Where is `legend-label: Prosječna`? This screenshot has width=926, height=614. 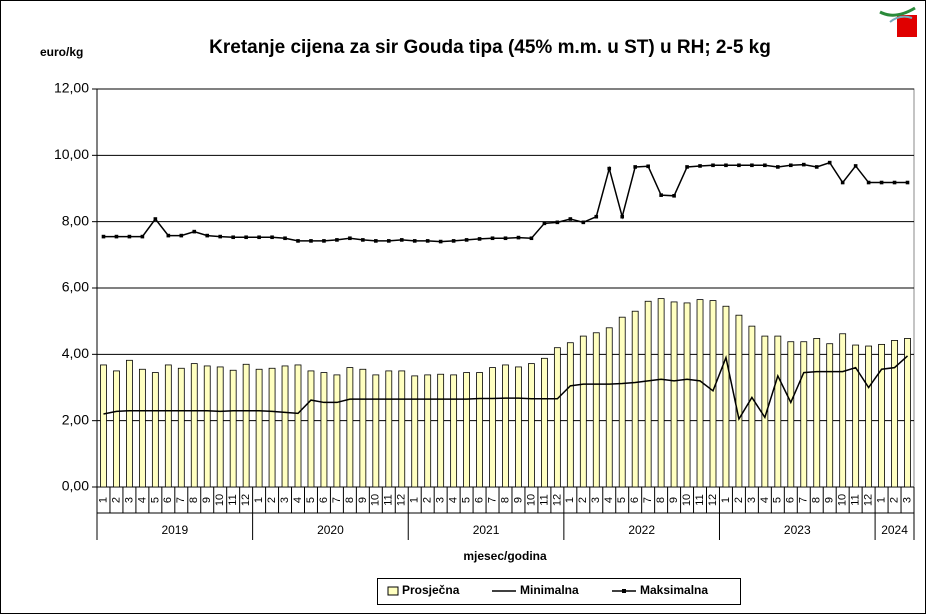
legend-label: Prosječna is located at coordinates (431, 590).